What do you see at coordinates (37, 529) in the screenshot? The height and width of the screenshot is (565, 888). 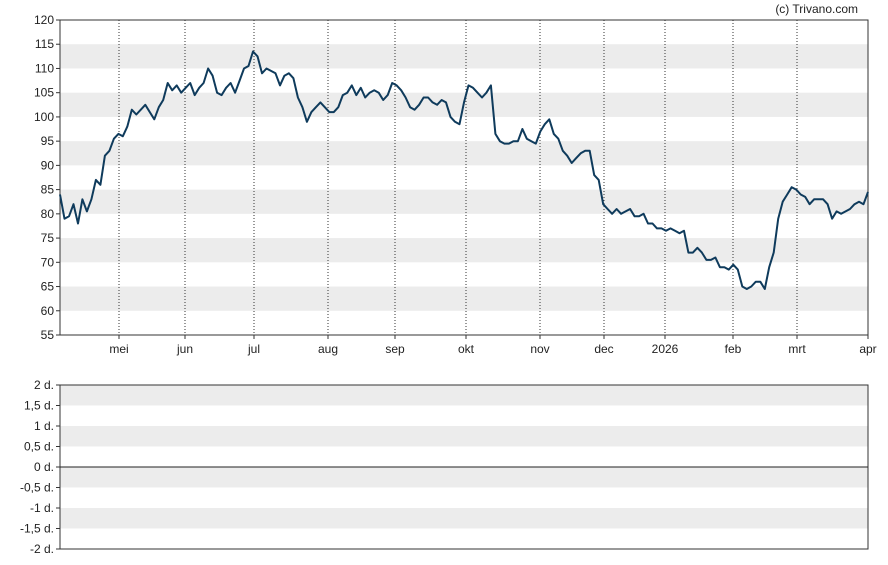 I see `y-tick-label: -1,5 d.` at bounding box center [37, 529].